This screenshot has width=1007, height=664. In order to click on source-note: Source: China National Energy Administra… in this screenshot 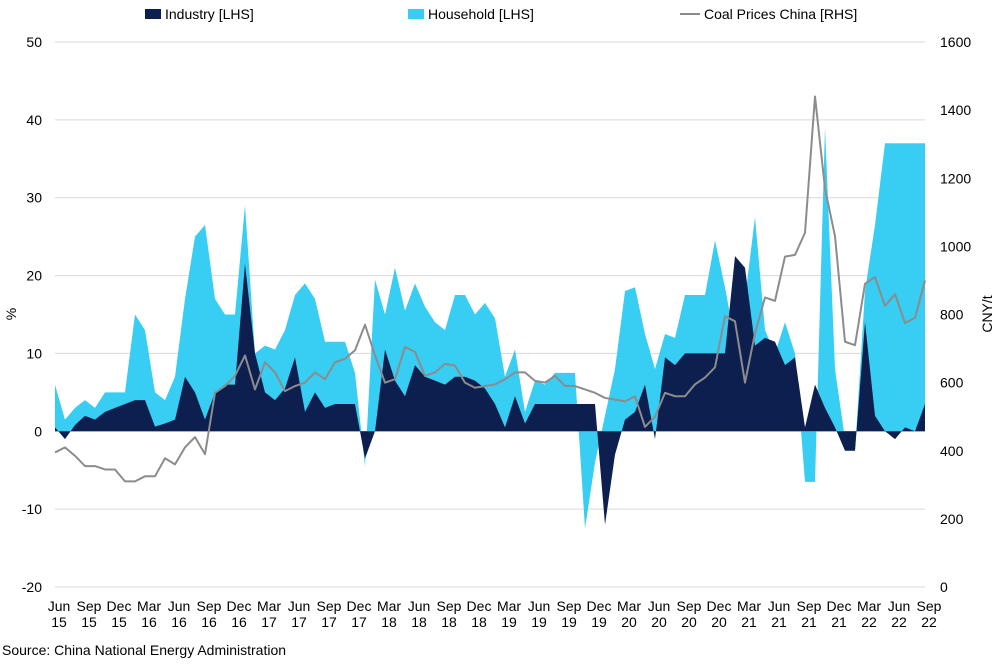, I will do `click(144, 650)`.